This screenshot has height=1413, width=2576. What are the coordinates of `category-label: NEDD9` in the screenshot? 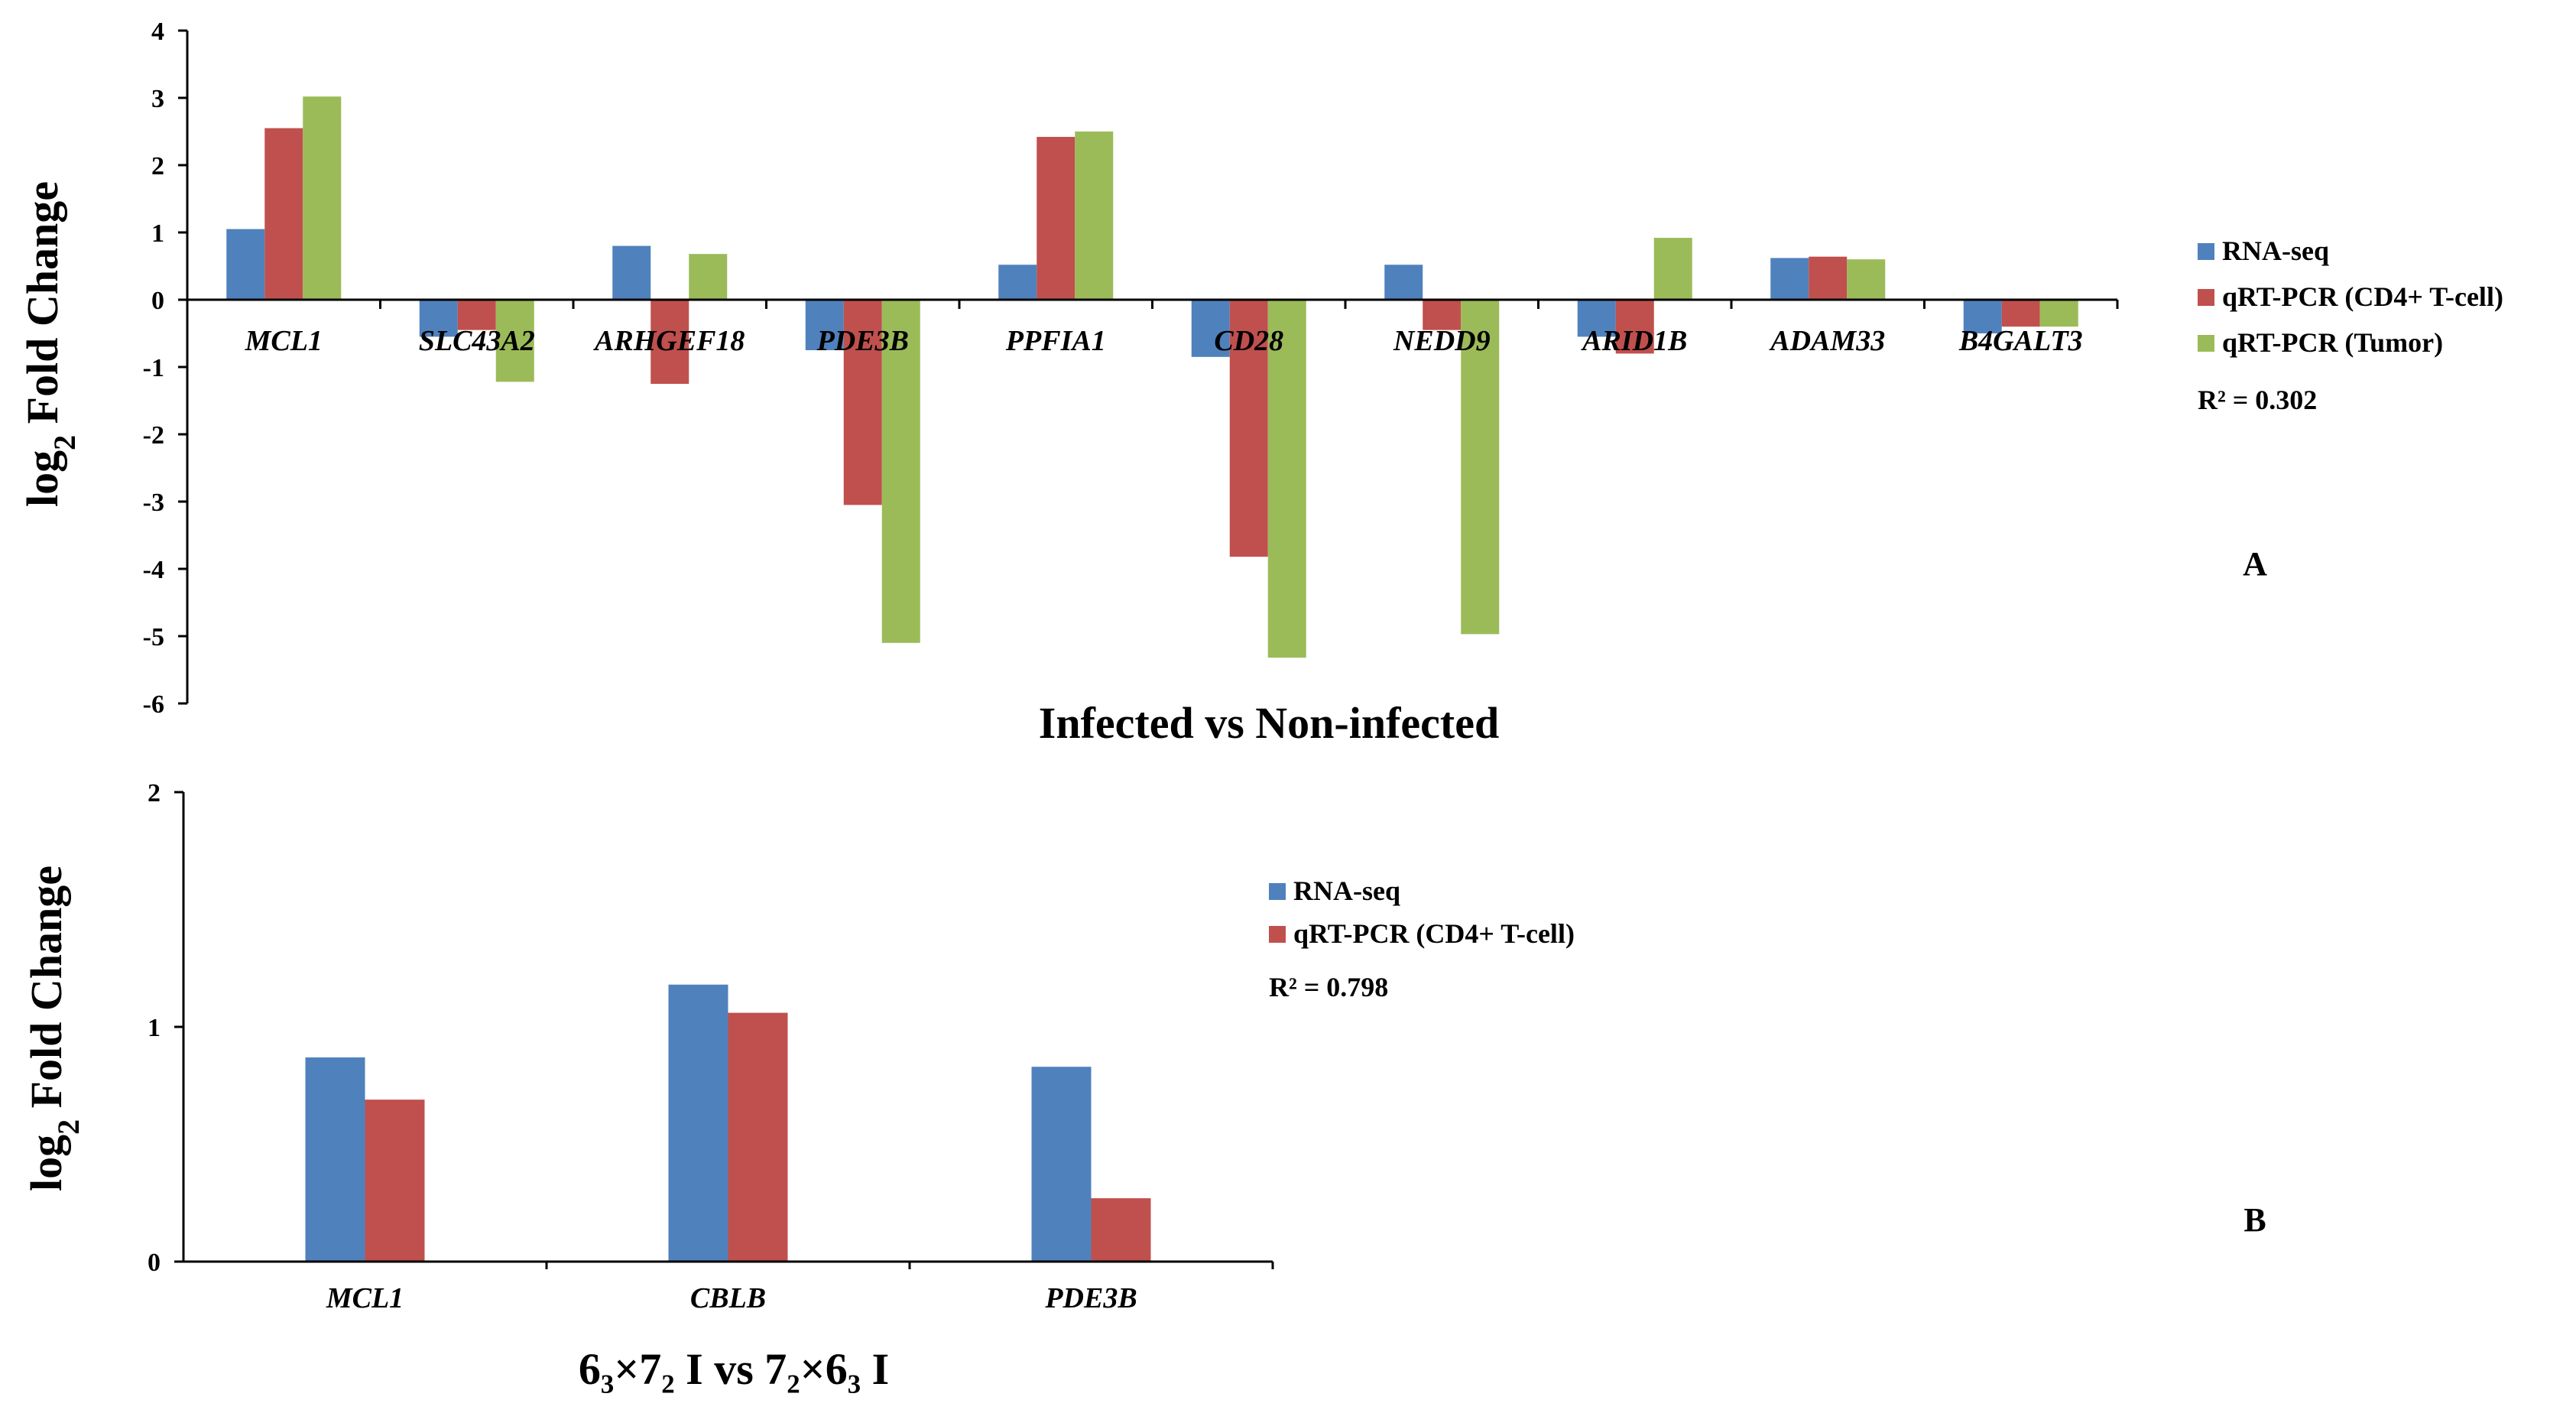 It's located at (1442, 341).